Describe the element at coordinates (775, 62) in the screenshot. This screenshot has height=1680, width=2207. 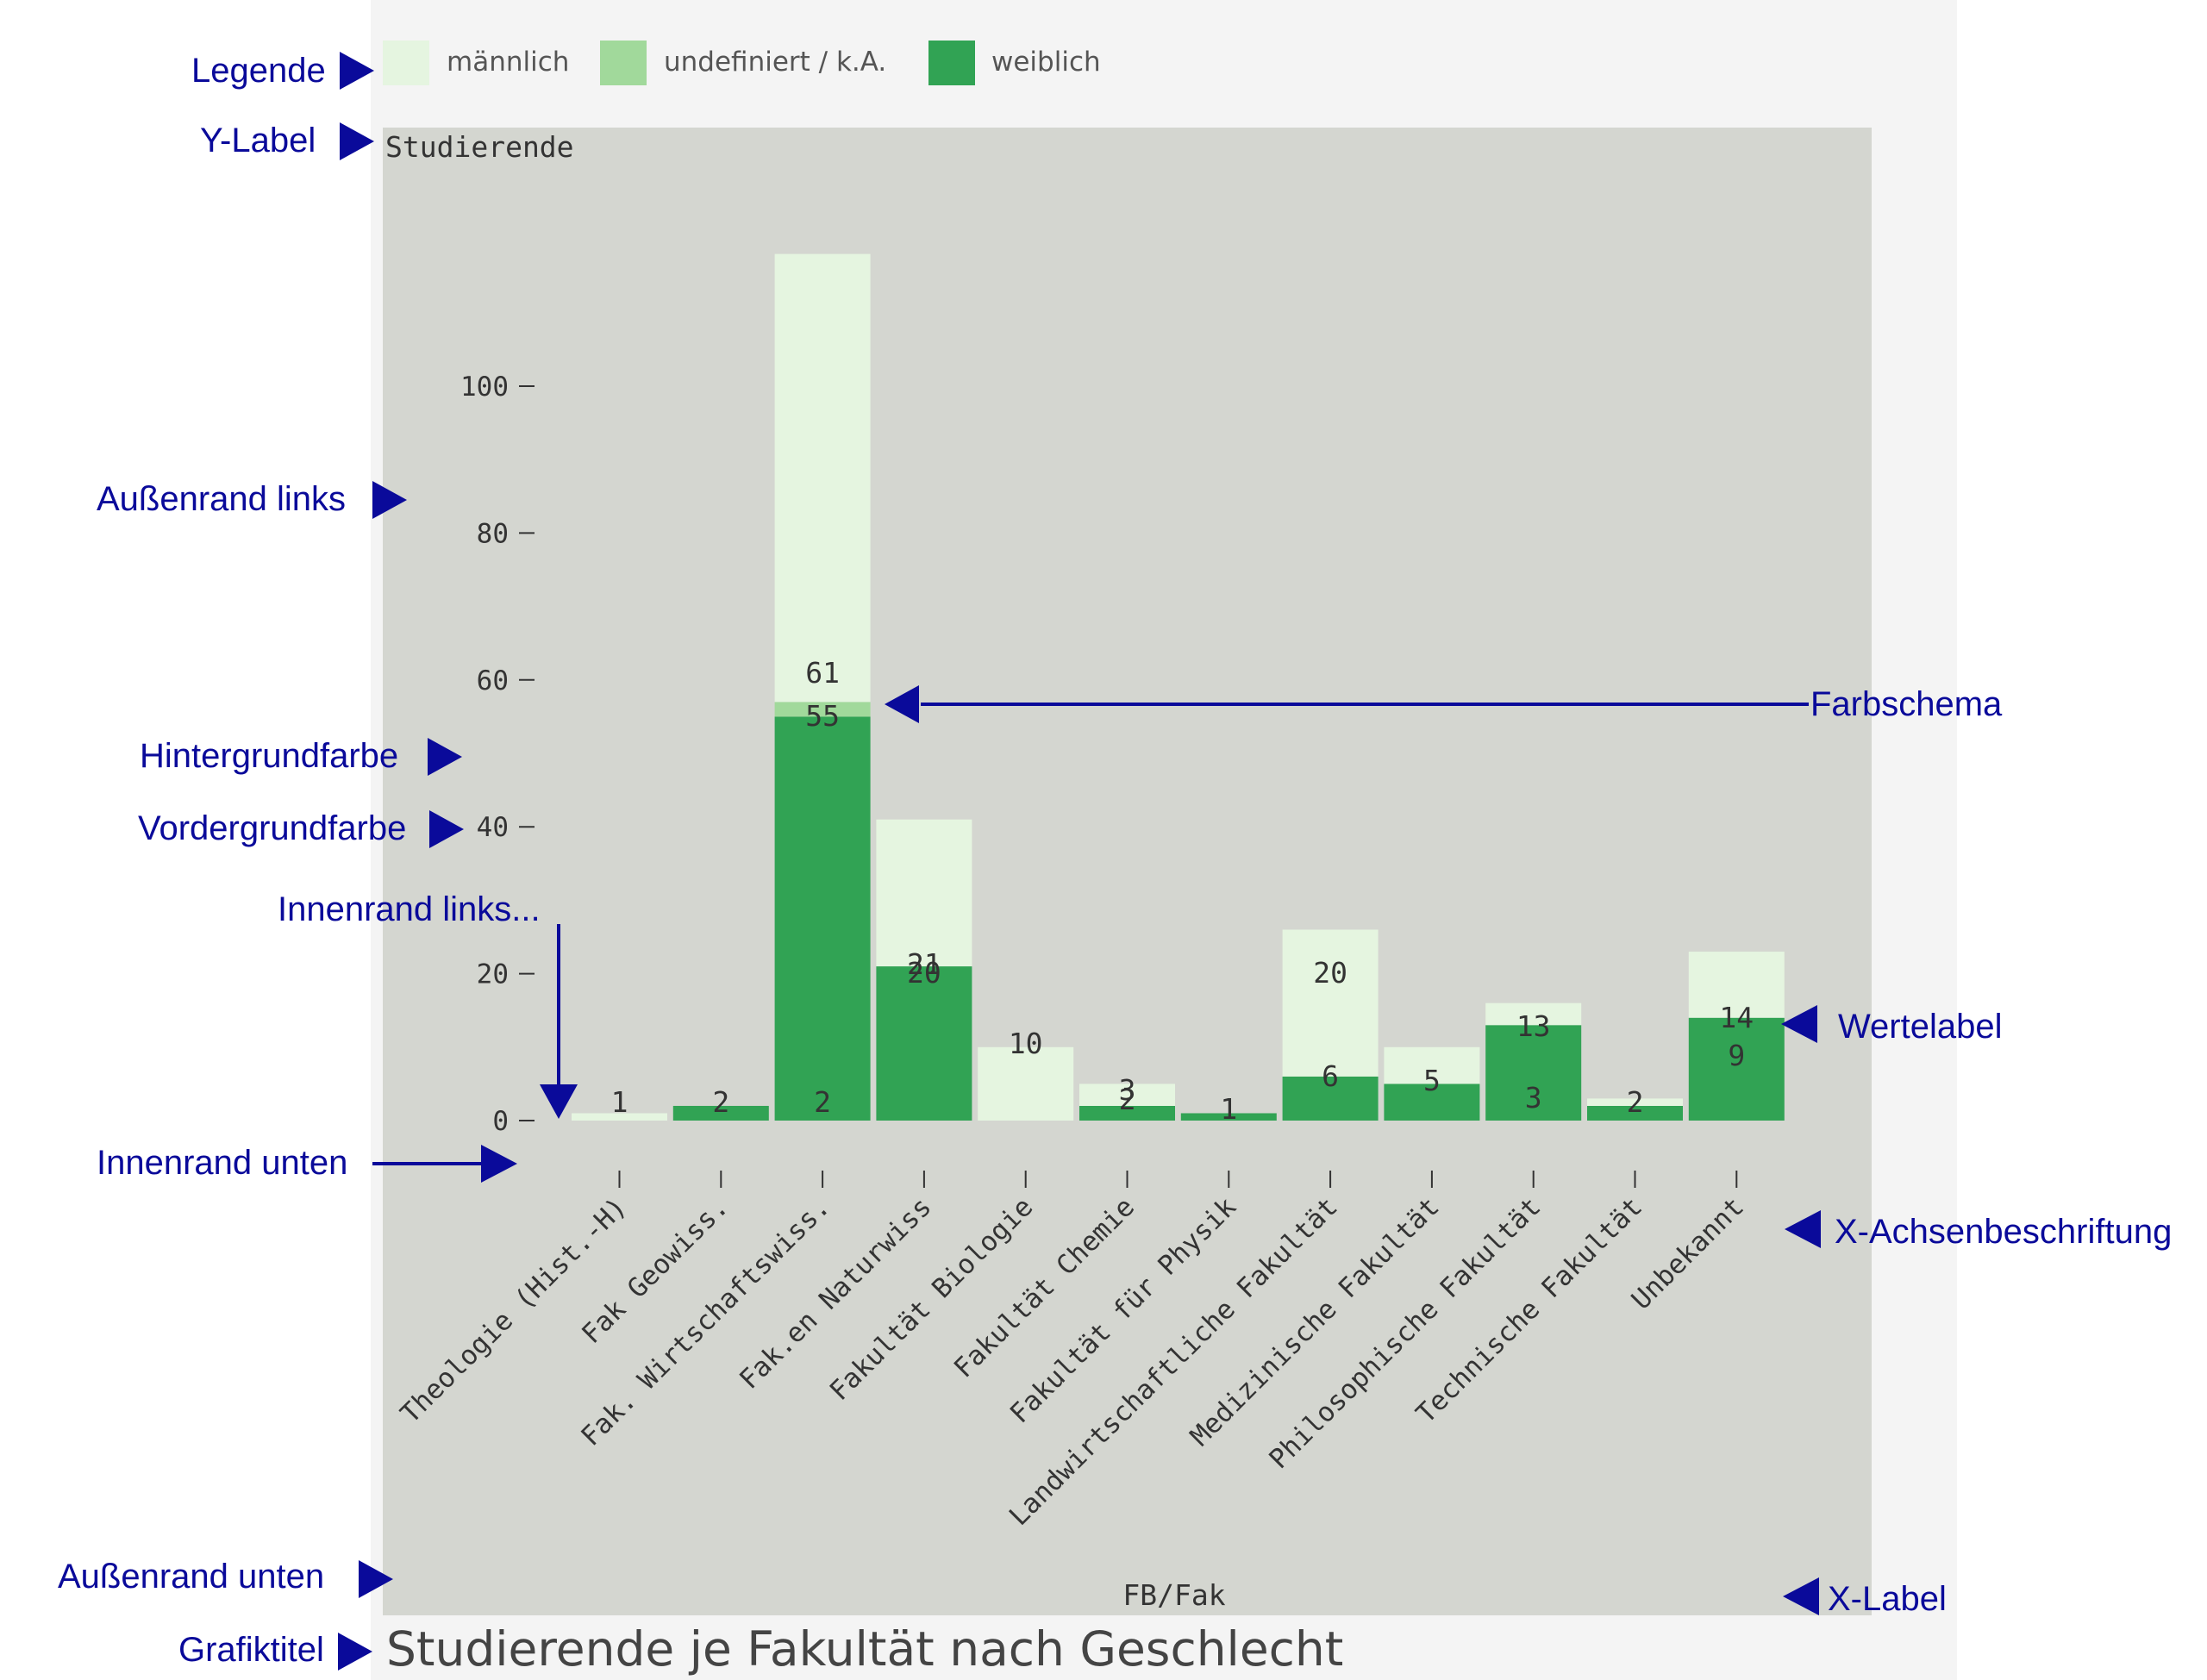
I see `legend-label-undefiniert: undefiniert / k.A.` at that location.